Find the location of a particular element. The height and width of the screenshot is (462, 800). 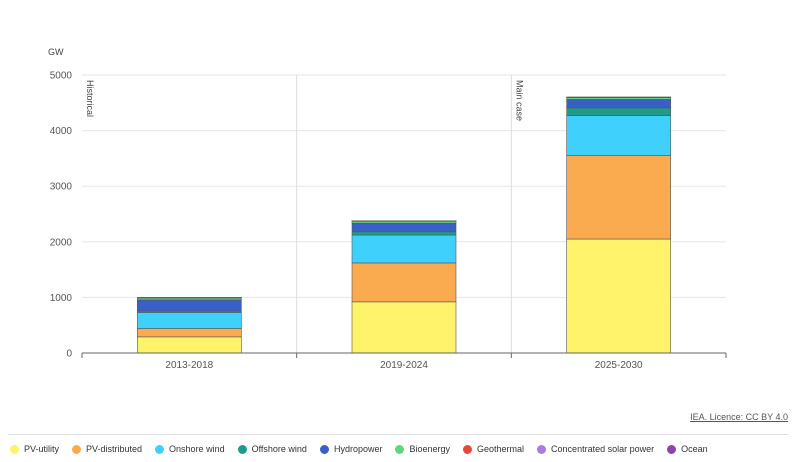

legend-item-ocean: Ocean is located at coordinates (687, 449).